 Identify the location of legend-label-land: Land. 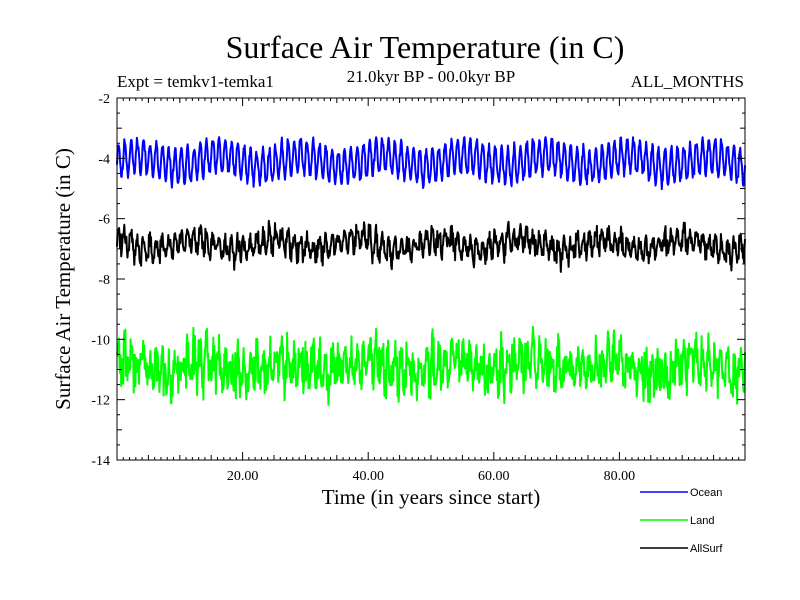
(702, 521).